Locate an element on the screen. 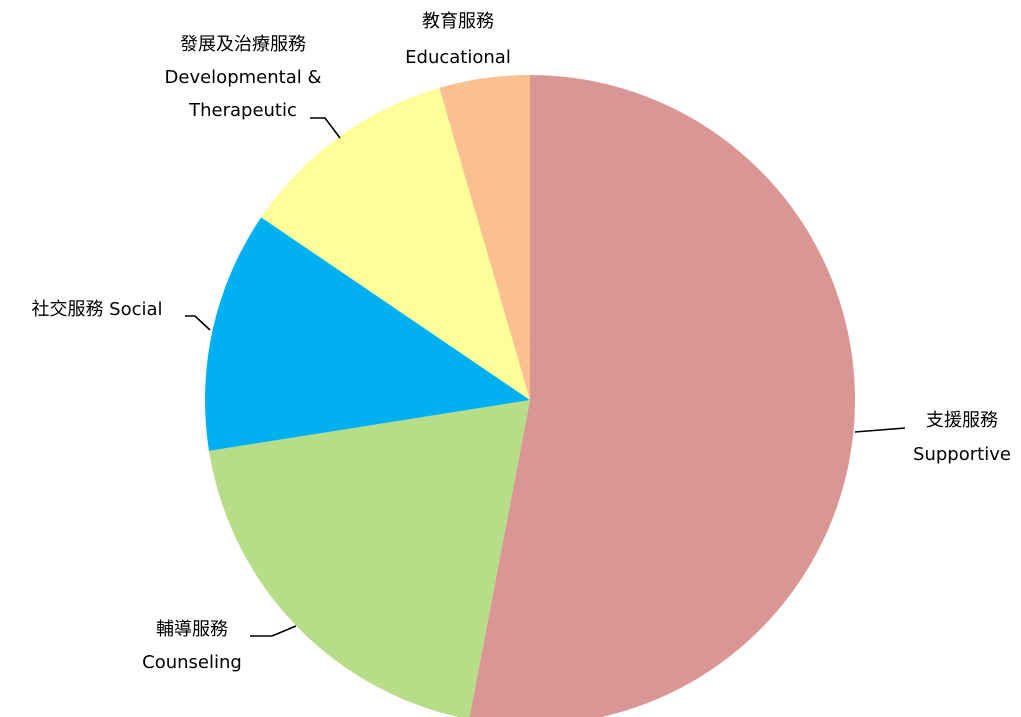 Image resolution: width=1021 pixels, height=717 pixels. slice-label: Educational is located at coordinates (458, 57).